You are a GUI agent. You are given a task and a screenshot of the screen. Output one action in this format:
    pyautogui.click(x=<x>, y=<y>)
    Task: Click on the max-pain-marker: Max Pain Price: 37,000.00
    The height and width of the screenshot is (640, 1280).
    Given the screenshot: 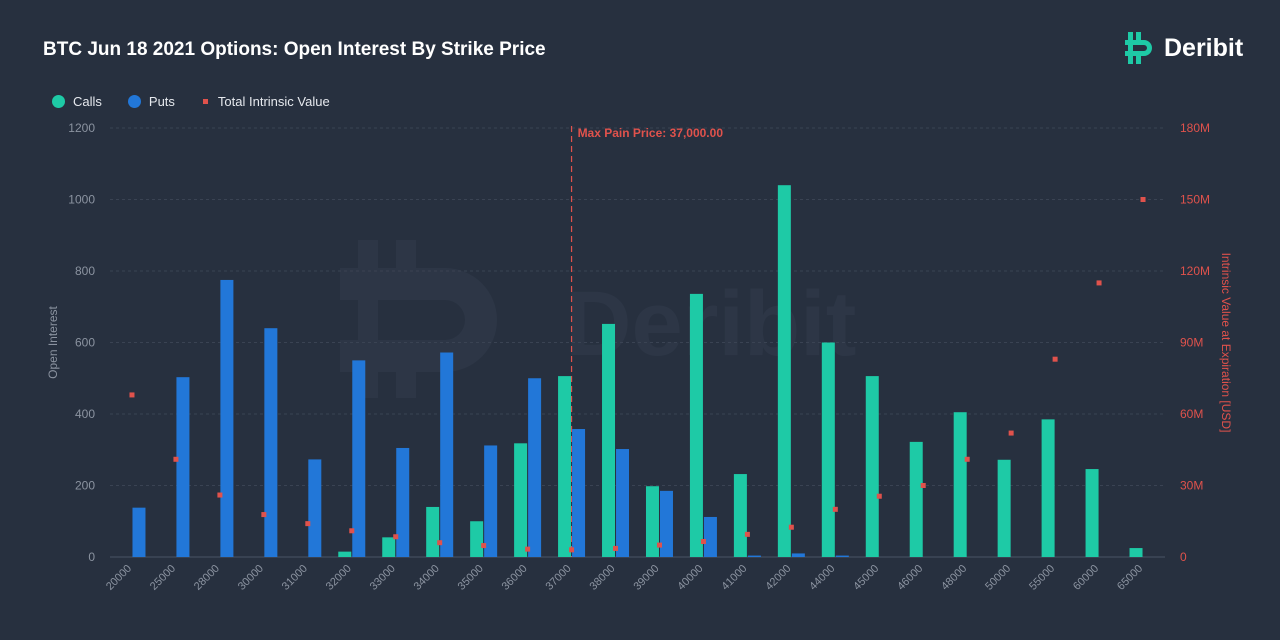 What is the action you would take?
    pyautogui.click(x=647, y=341)
    